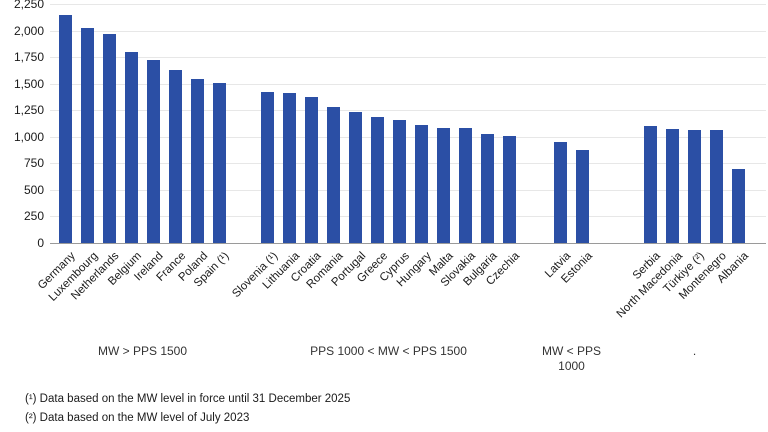  Describe the element at coordinates (377, 180) in the screenshot. I see `bar-greece` at that location.